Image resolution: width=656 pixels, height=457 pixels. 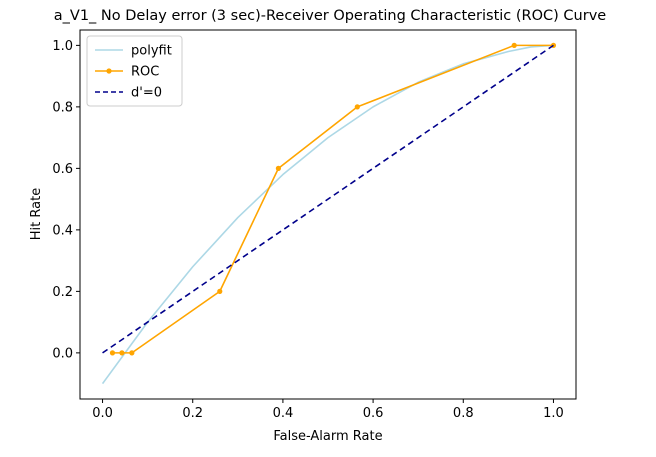 I want to click on x-tick-label: 0.6, so click(x=373, y=413).